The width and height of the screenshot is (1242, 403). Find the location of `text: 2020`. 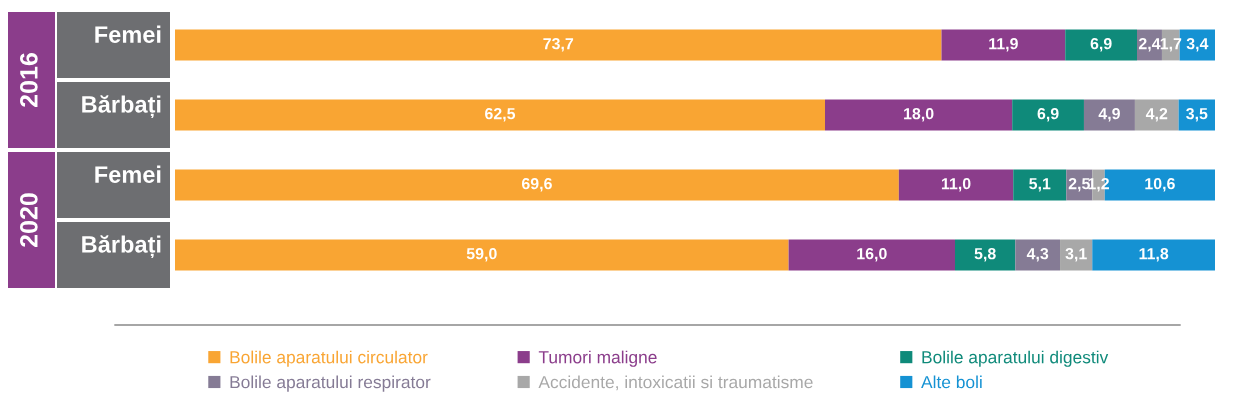

text: 2020 is located at coordinates (29, 220).